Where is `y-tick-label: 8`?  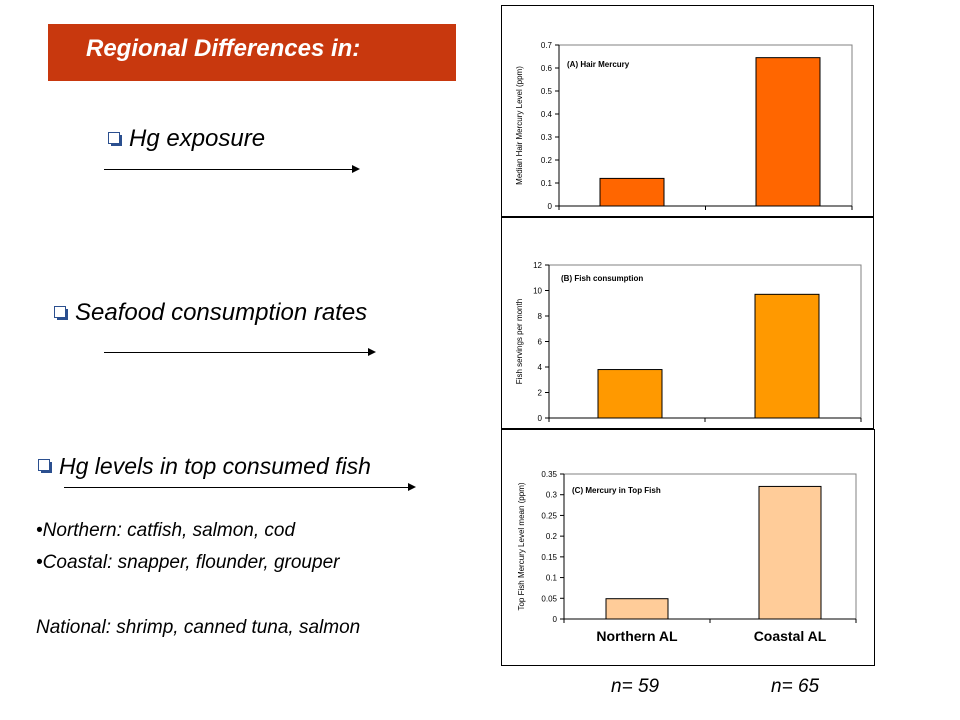 y-tick-label: 8 is located at coordinates (540, 316).